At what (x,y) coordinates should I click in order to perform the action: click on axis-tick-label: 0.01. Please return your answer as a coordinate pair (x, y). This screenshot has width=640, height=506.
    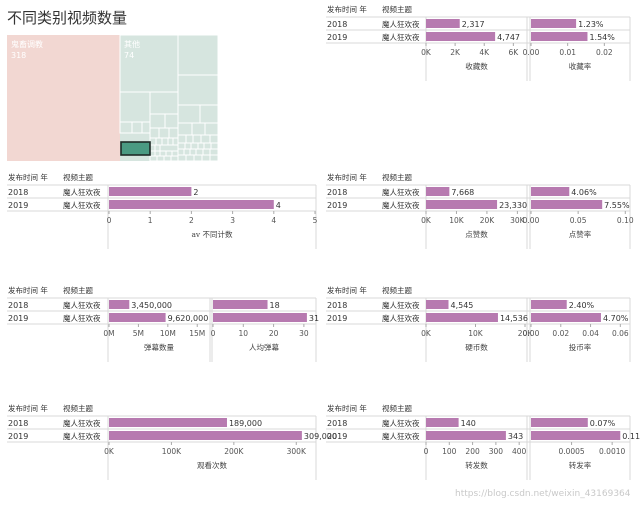
    Looking at the image, I should click on (567, 52).